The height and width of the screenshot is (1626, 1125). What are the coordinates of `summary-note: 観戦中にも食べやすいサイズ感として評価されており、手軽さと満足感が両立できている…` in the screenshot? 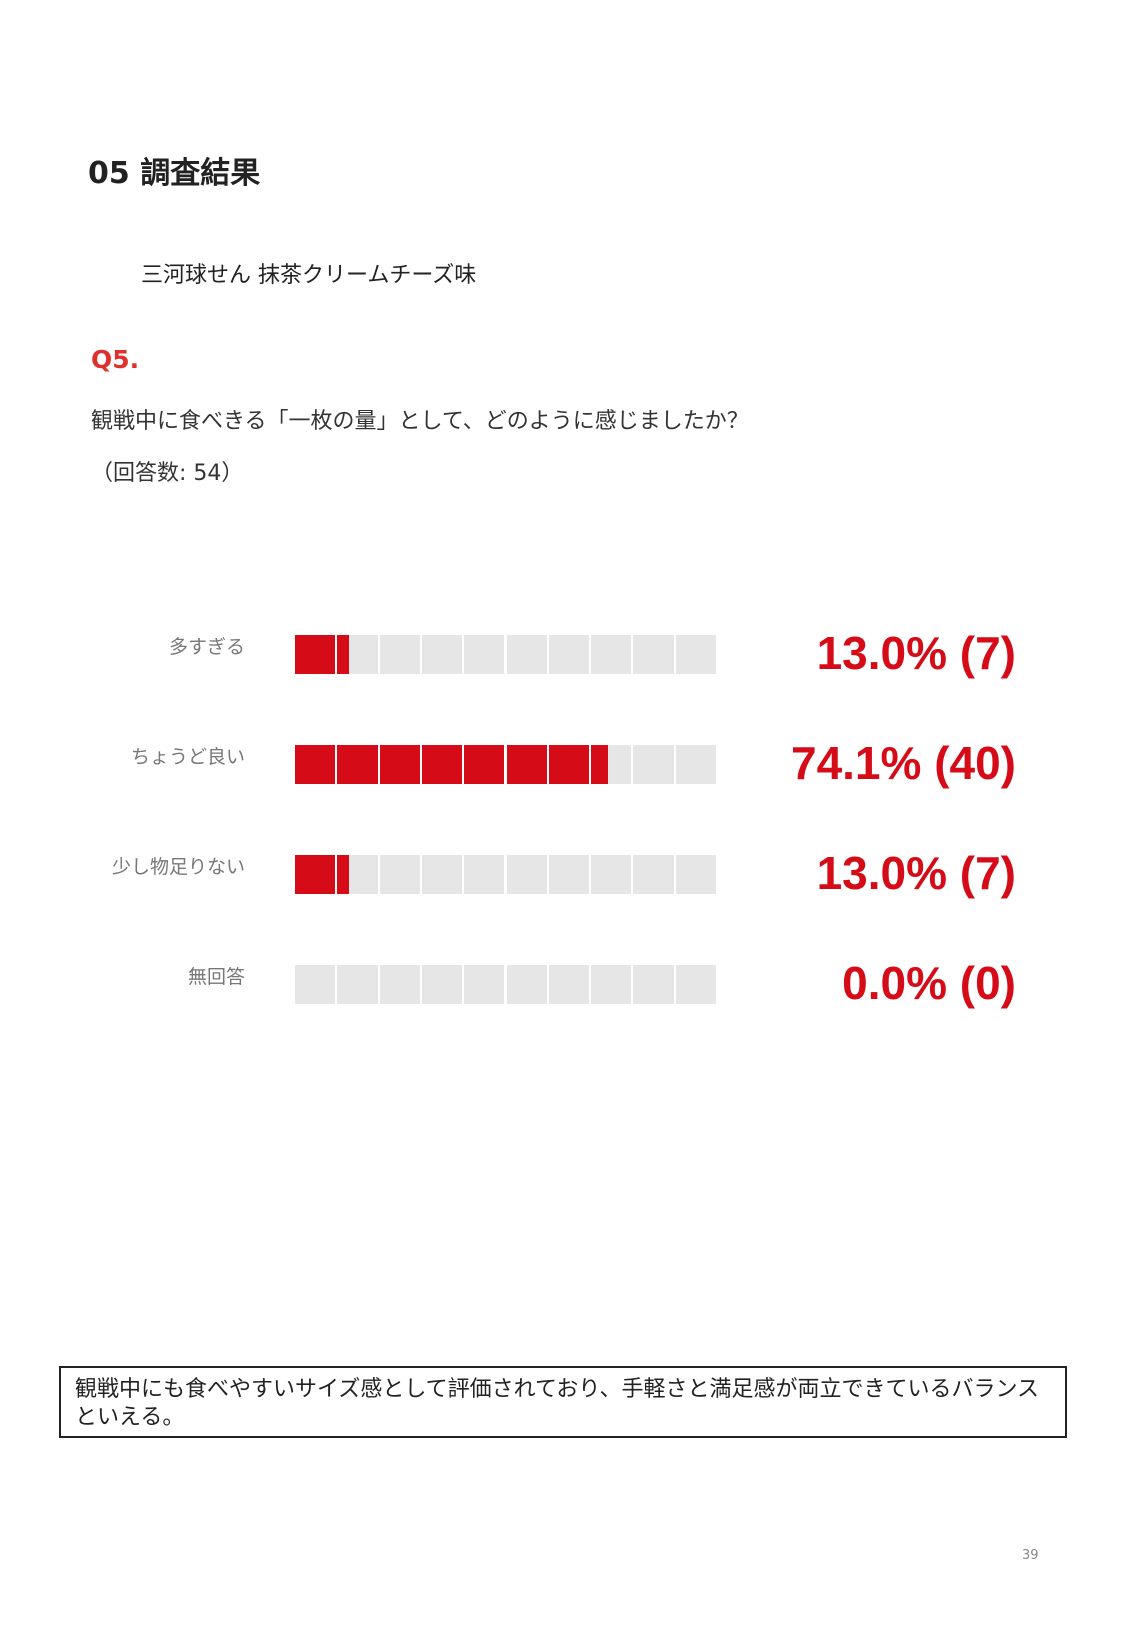 It's located at (563, 1402).